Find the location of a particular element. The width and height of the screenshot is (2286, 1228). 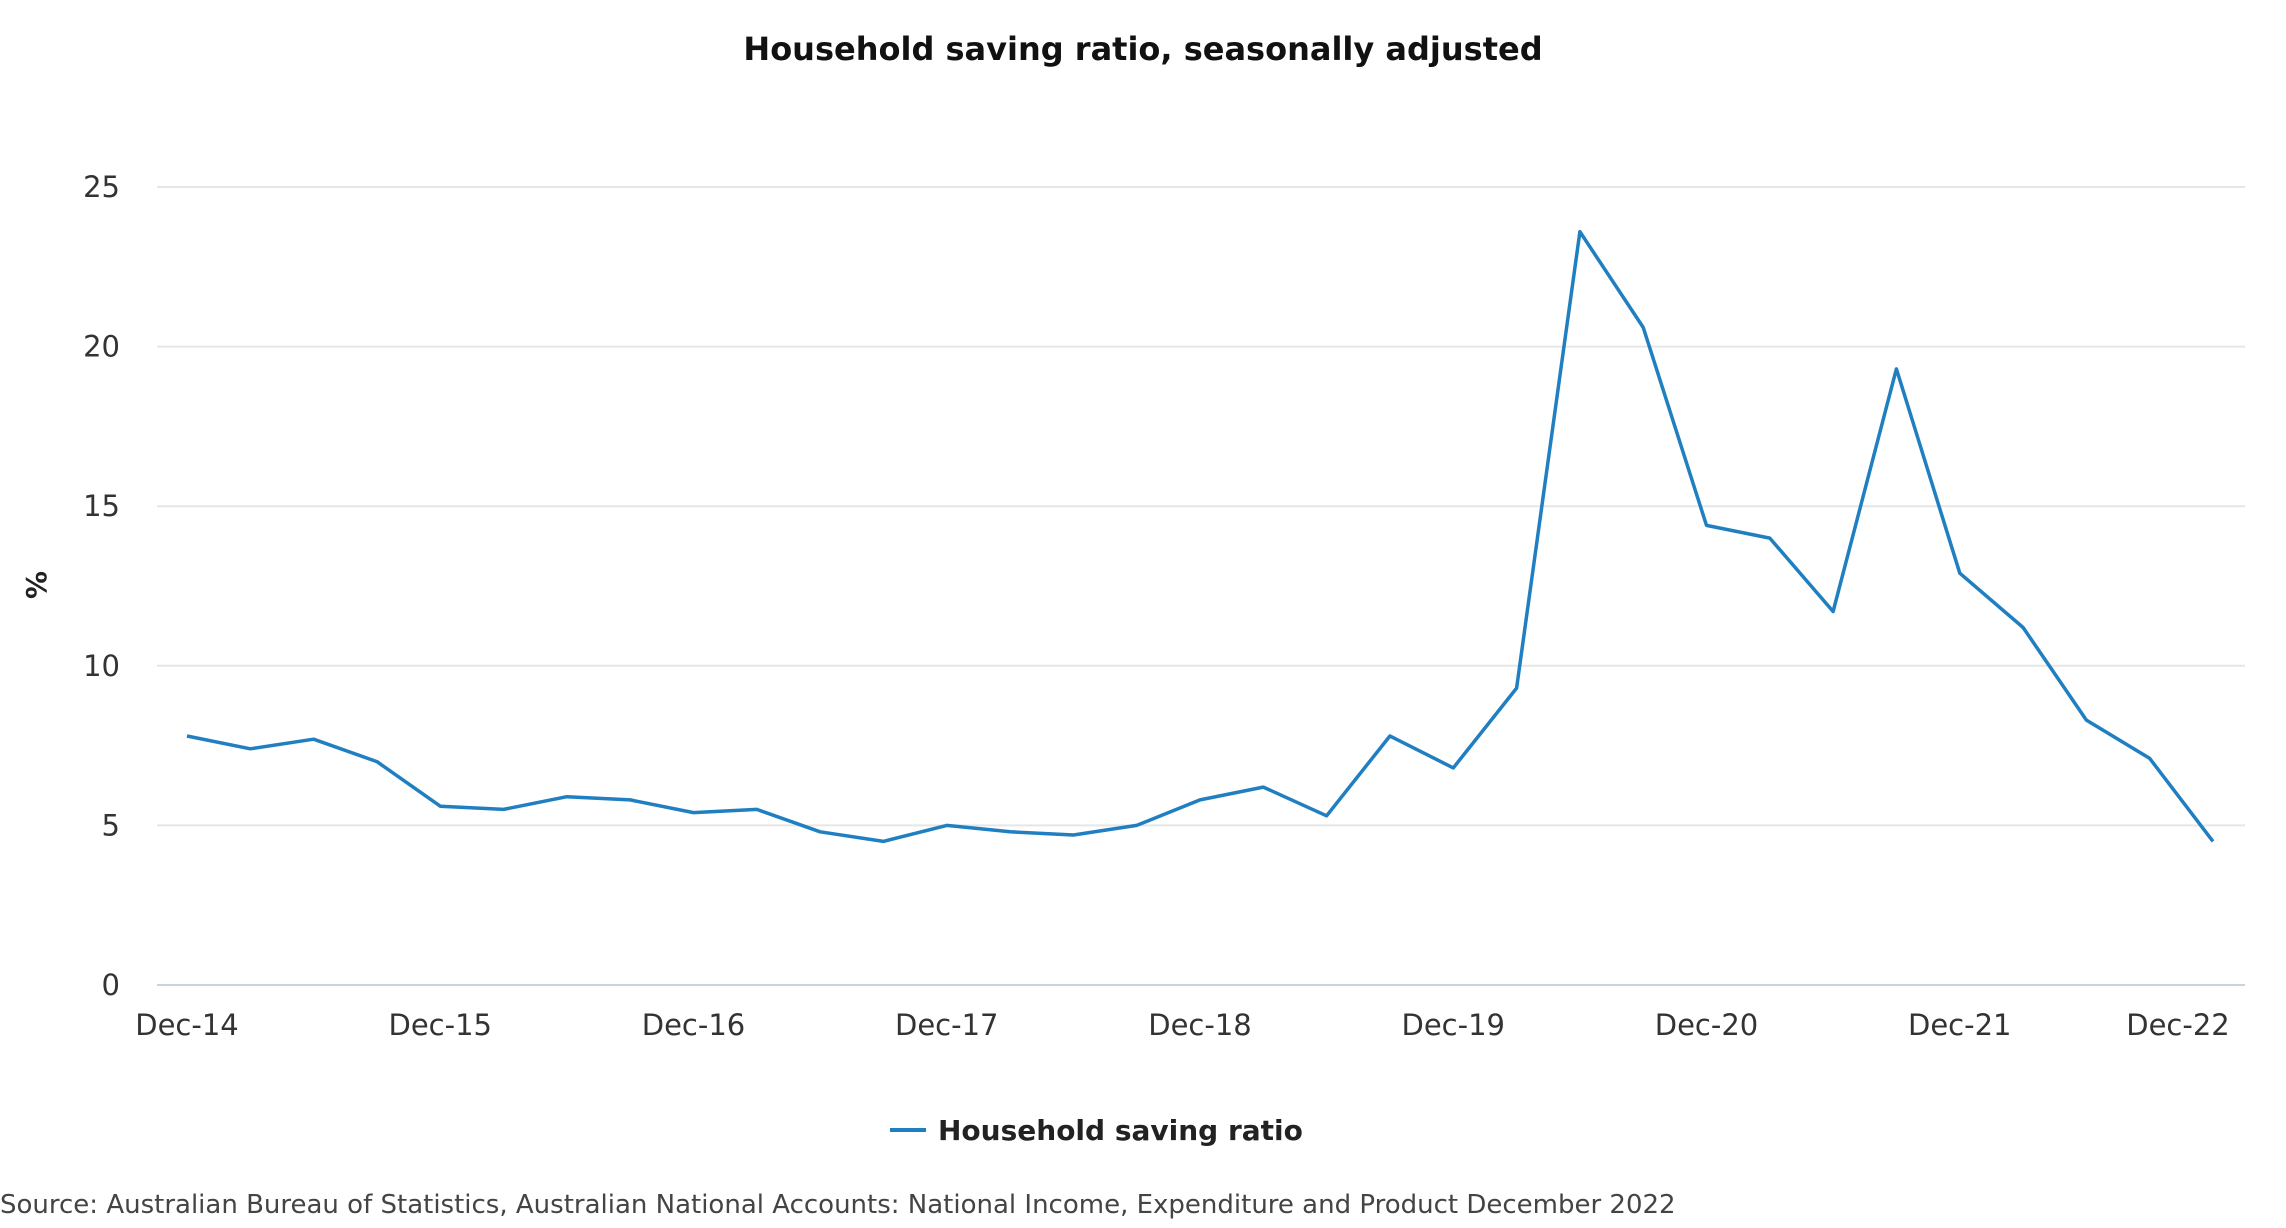

legend-label-household-saving-ratio: Household saving ratio is located at coordinates (1120, 1130).